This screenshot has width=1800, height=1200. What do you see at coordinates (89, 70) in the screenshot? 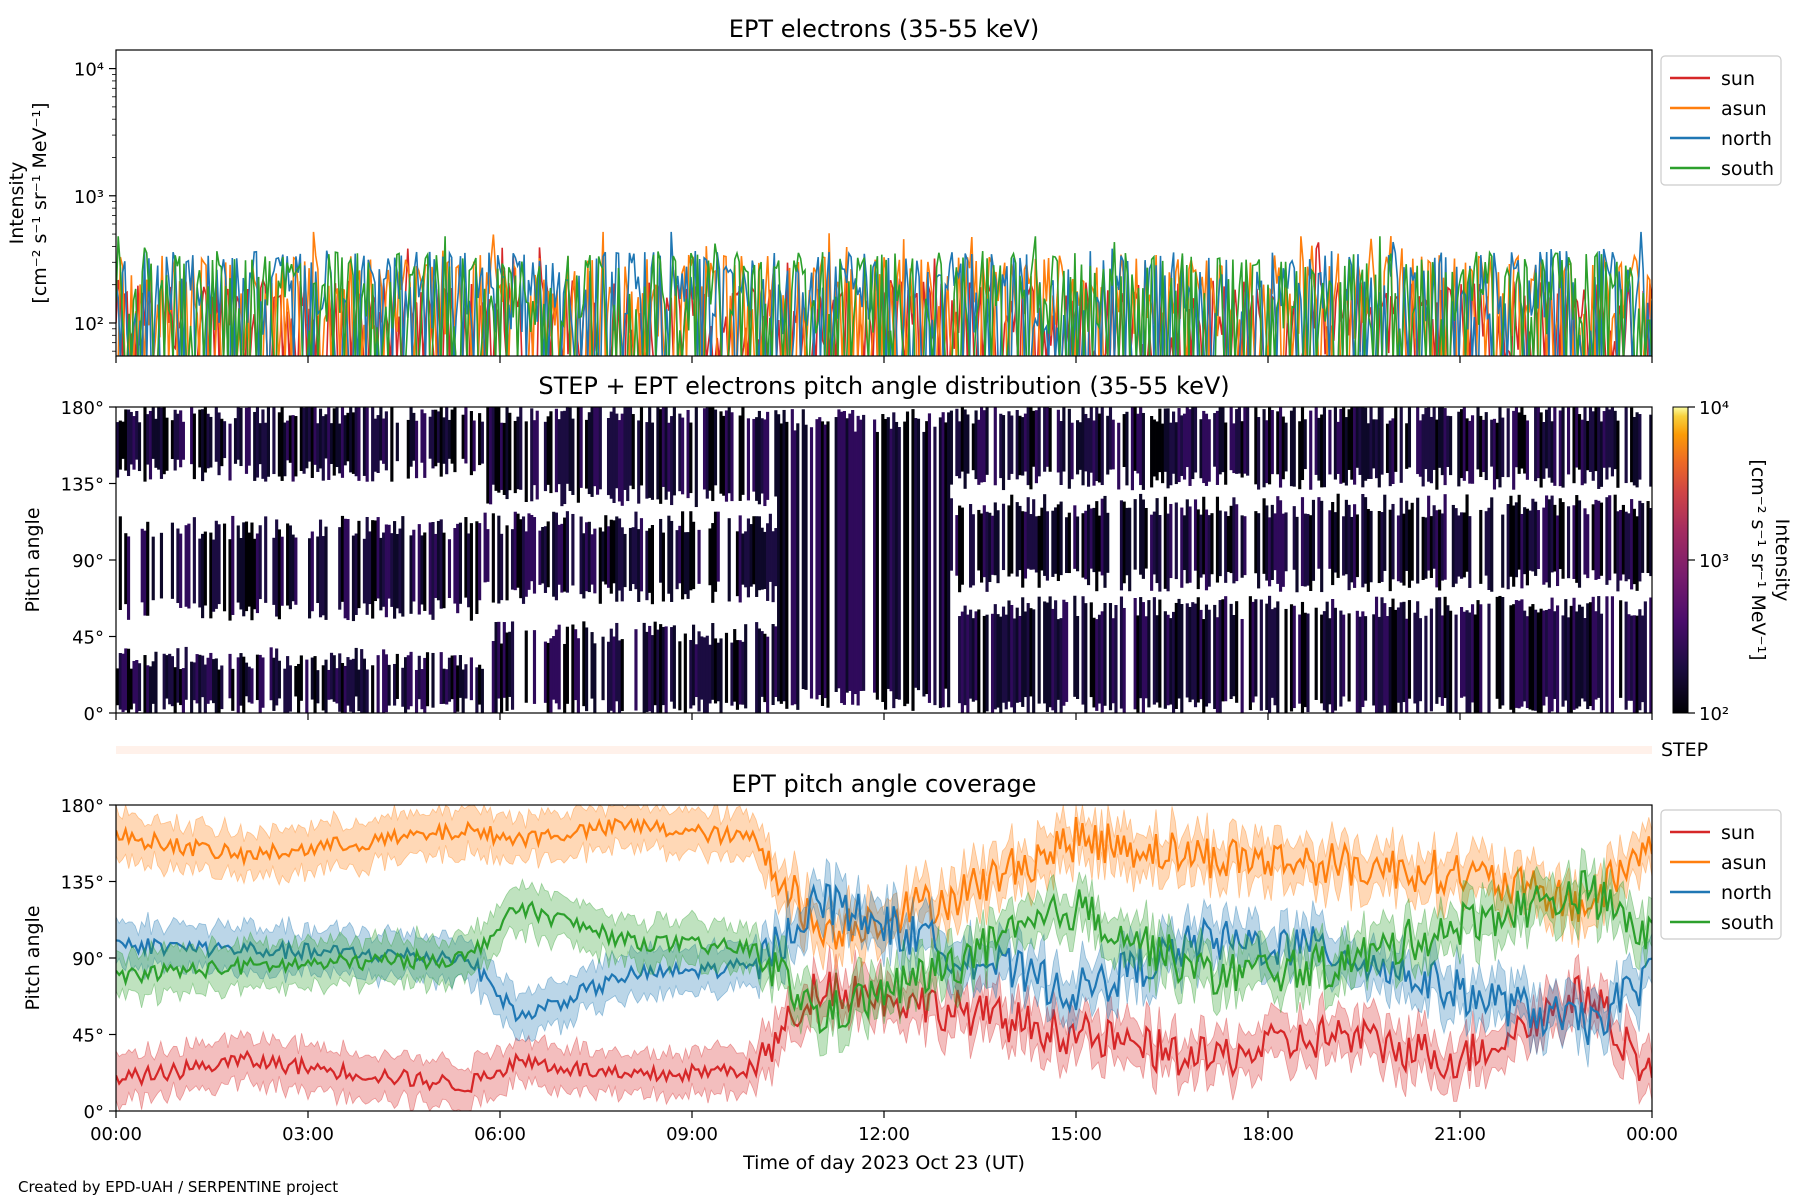
I see `y-tick-label: 10⁴` at bounding box center [89, 70].